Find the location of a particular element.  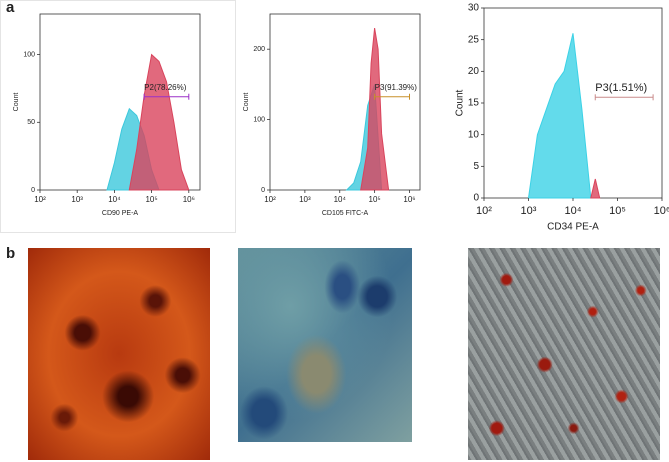

gate-label: P2(78.26%) is located at coordinates (165, 87).